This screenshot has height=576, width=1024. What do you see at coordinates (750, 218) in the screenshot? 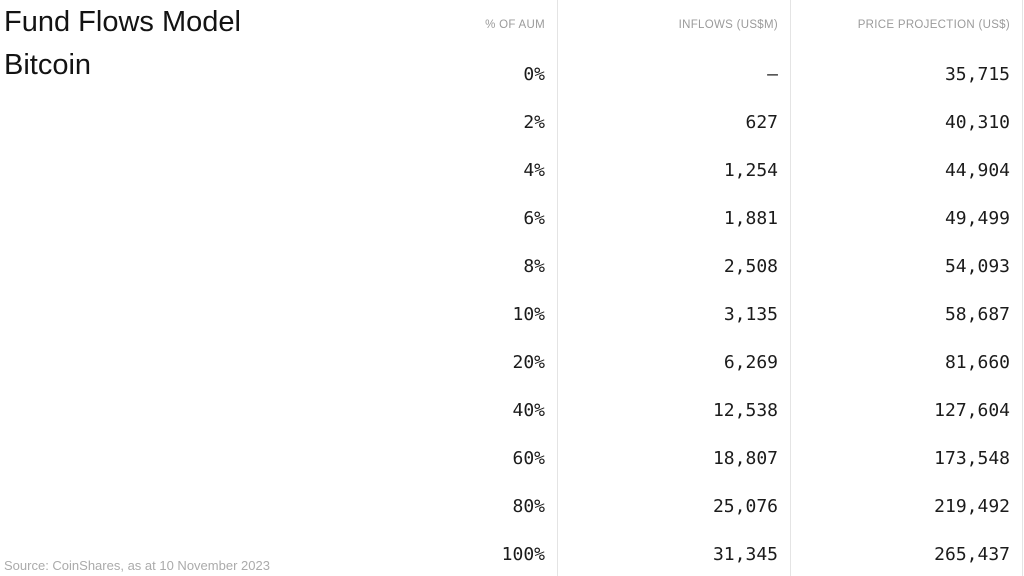
I see `inflows-cell: 1,881` at bounding box center [750, 218].